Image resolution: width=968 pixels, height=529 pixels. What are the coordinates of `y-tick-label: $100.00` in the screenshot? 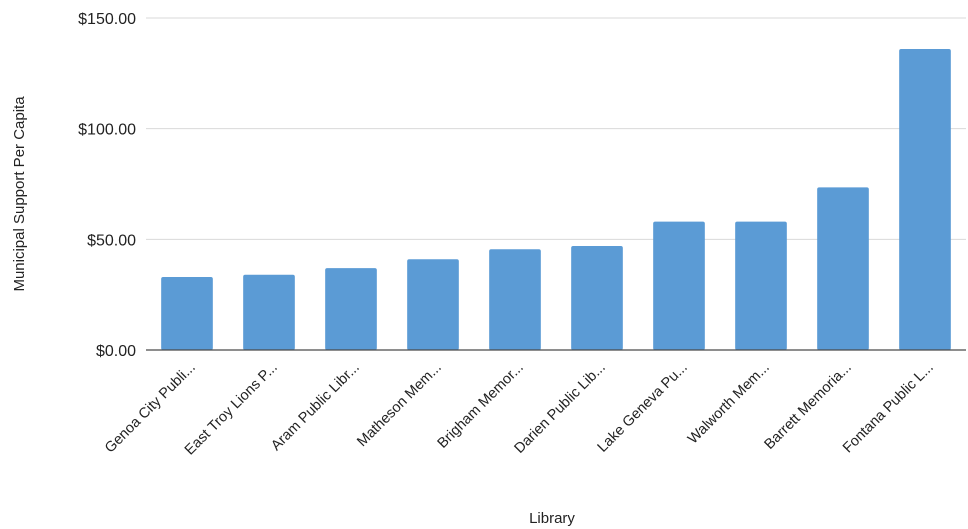 It's located at (107, 130).